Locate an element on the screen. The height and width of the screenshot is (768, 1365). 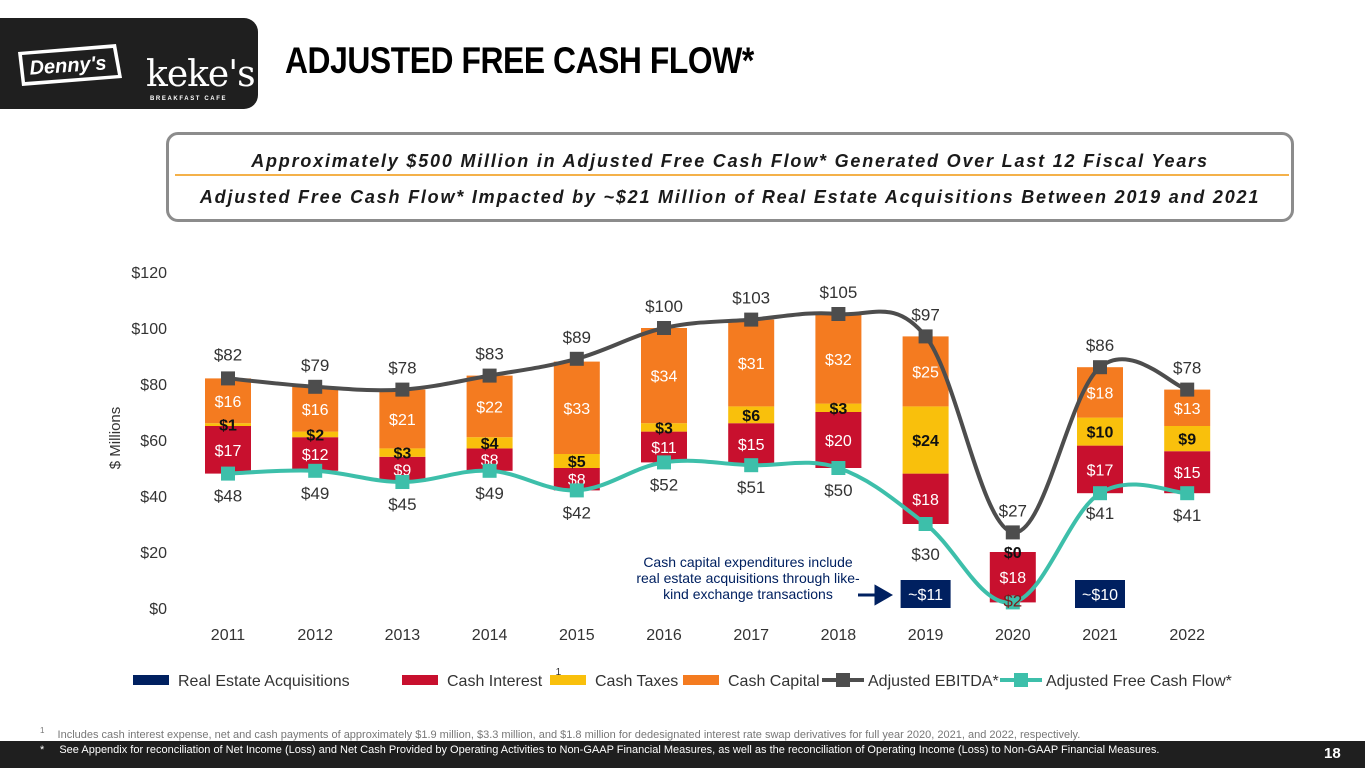
bar-segment-label: $9 is located at coordinates (1187, 440).